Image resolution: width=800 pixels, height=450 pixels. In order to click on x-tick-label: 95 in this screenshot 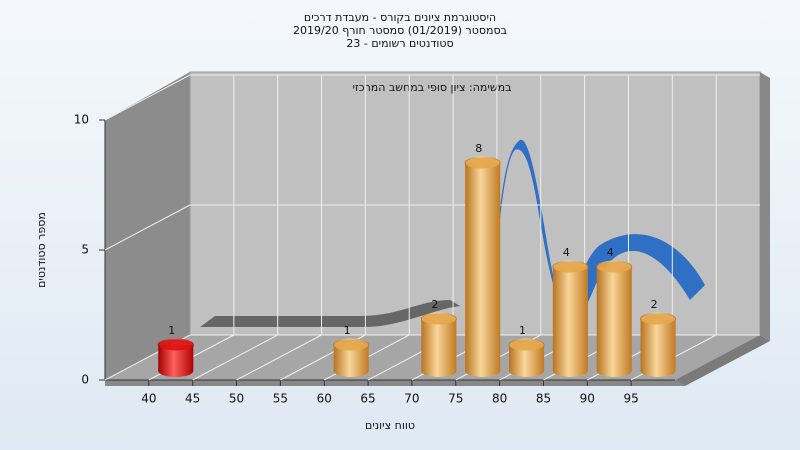, I will do `click(631, 399)`.